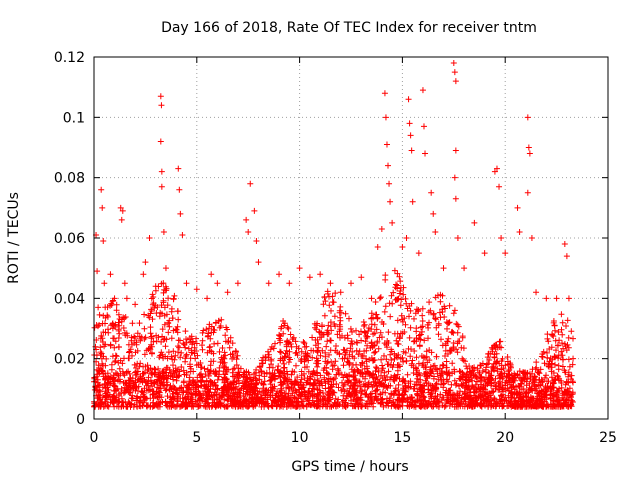 This screenshot has height=480, width=640. What do you see at coordinates (74, 118) in the screenshot?
I see `y-tick-label: 0.1` at bounding box center [74, 118].